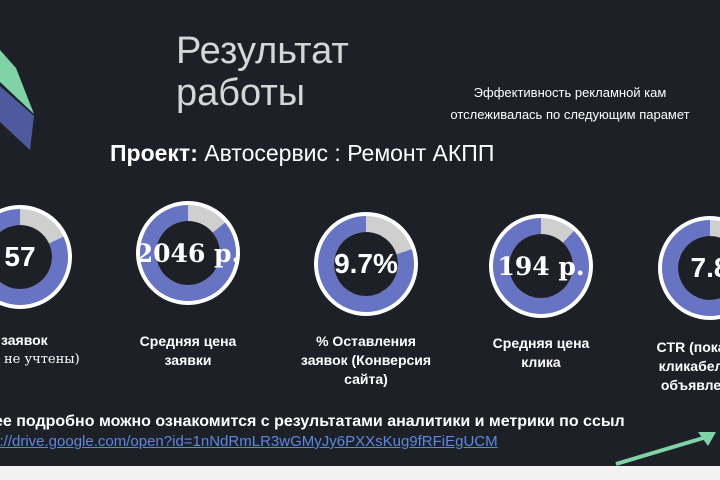 The height and width of the screenshot is (480, 720). I want to click on caption-line: ено заявок, so click(24, 340).